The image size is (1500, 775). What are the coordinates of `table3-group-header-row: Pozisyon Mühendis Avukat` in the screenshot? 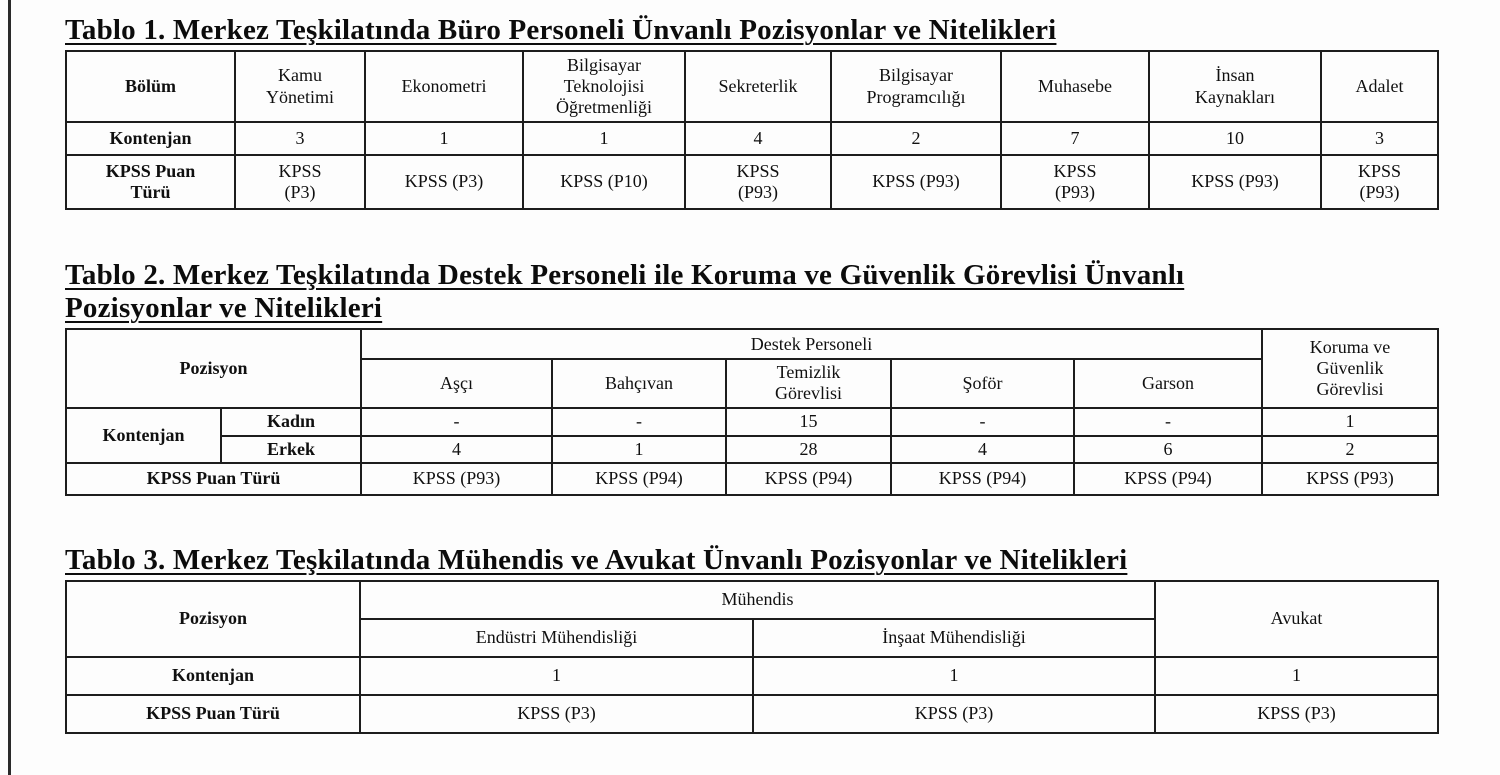 It's located at (752, 618).